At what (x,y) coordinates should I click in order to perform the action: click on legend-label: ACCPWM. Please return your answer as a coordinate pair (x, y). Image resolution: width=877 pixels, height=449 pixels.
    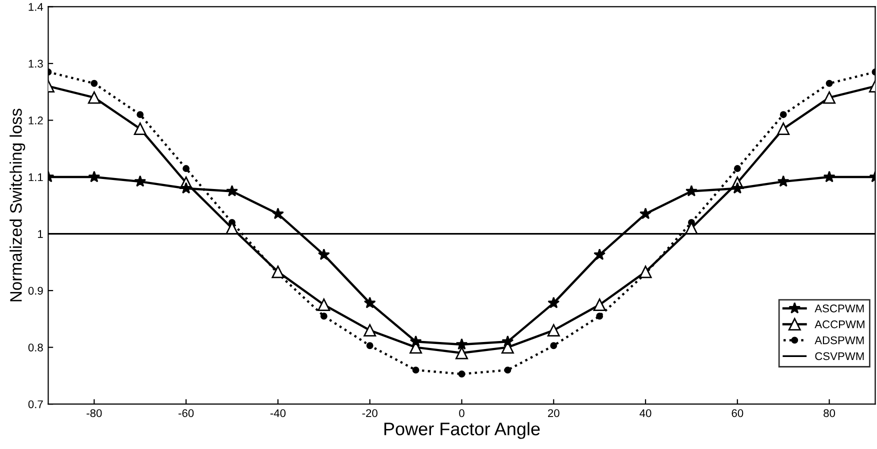
    Looking at the image, I should click on (839, 324).